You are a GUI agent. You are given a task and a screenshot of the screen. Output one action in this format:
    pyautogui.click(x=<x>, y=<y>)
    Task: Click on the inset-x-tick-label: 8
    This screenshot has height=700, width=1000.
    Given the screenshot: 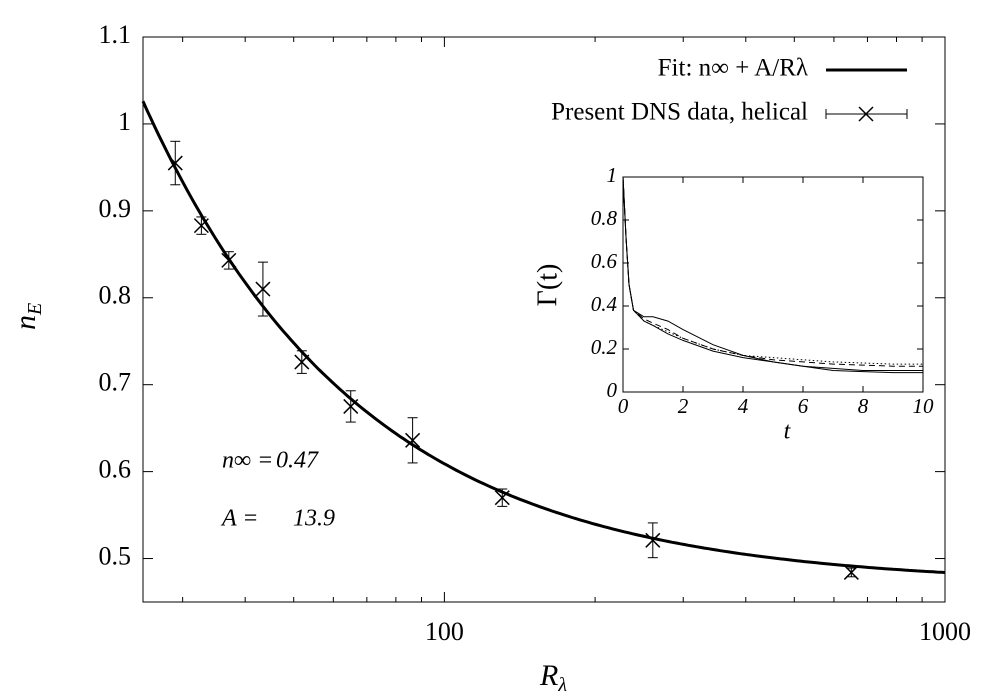 What is the action you would take?
    pyautogui.click(x=863, y=406)
    